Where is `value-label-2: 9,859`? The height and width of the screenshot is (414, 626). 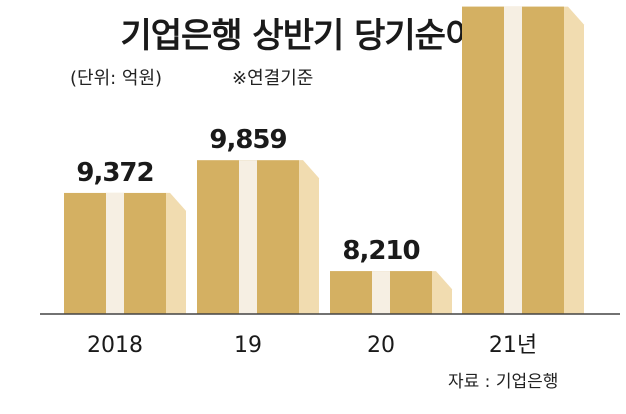
value-label-2: 9,859 is located at coordinates (247, 140).